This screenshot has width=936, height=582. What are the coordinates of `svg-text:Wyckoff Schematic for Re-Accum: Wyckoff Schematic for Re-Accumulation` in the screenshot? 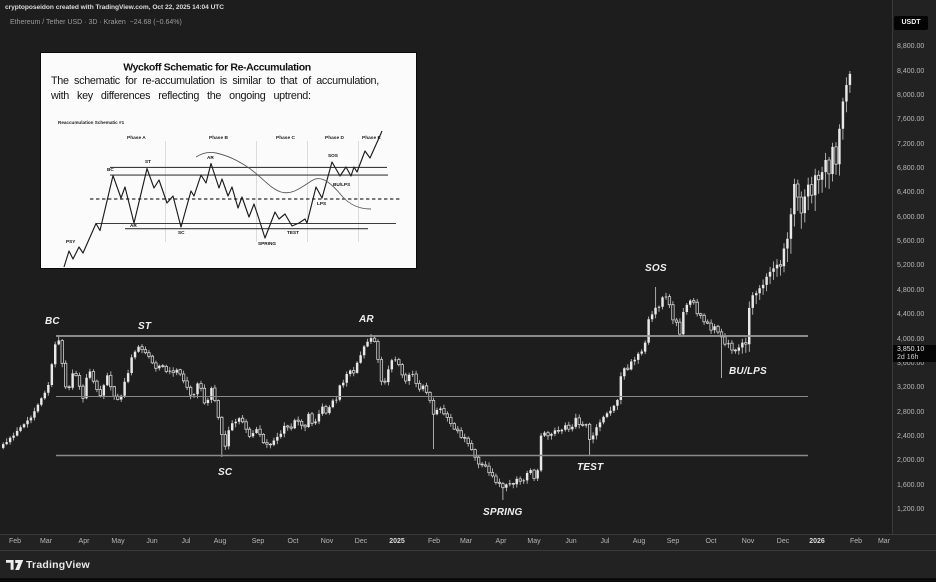 It's located at (216, 68).